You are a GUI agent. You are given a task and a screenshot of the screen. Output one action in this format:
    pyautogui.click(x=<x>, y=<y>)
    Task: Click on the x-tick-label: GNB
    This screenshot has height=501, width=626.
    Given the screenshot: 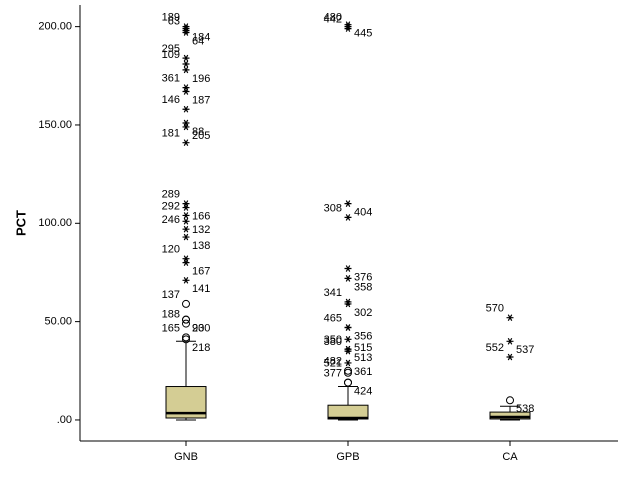 What is the action you would take?
    pyautogui.click(x=186, y=457)
    